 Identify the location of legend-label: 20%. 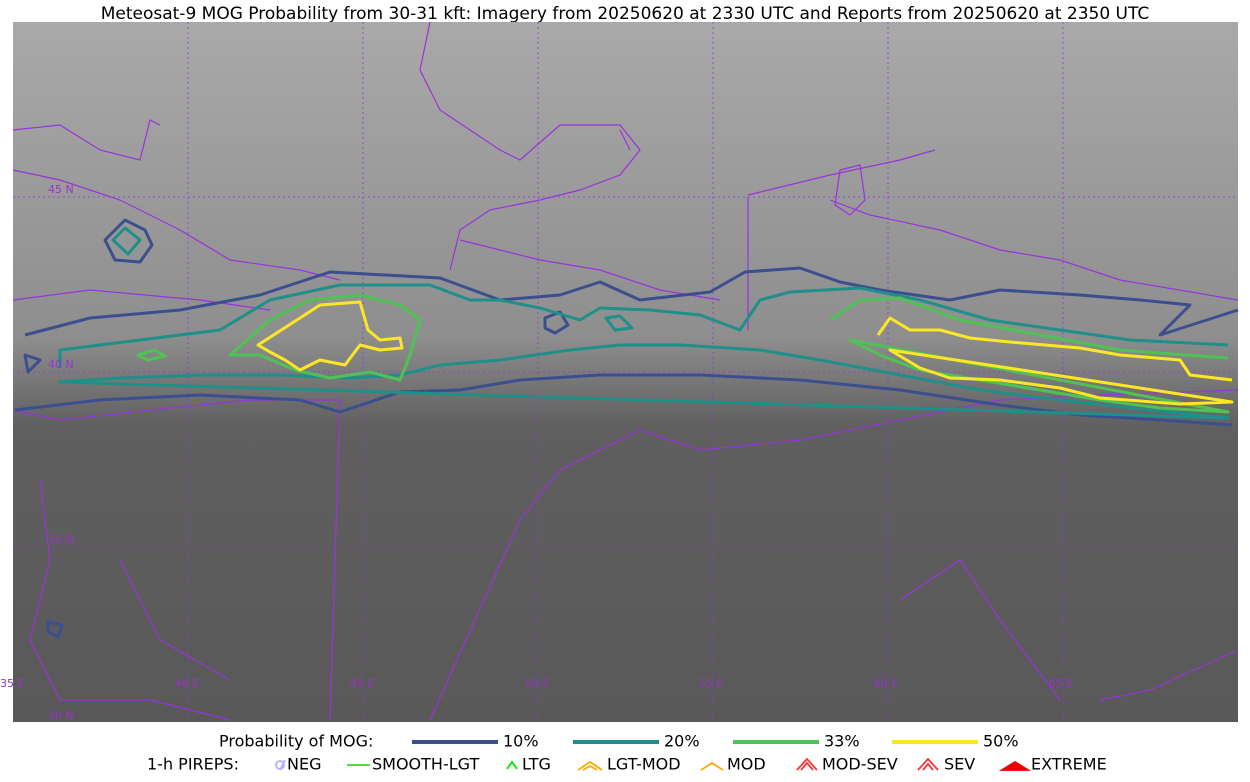
(682, 741).